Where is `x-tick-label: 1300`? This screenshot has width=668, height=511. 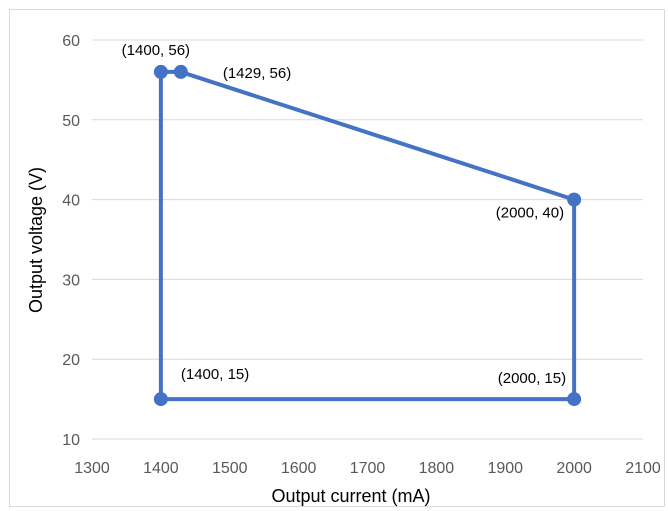
x-tick-label: 1300 is located at coordinates (92, 468).